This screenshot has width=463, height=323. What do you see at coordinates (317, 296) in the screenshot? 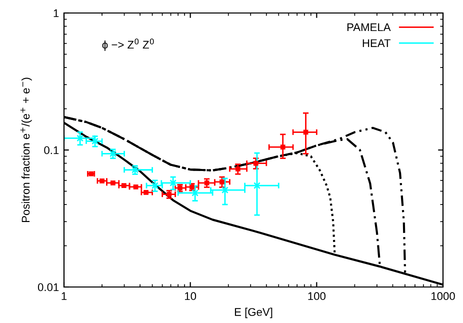
I see `x-tick-label: 100` at bounding box center [317, 296].